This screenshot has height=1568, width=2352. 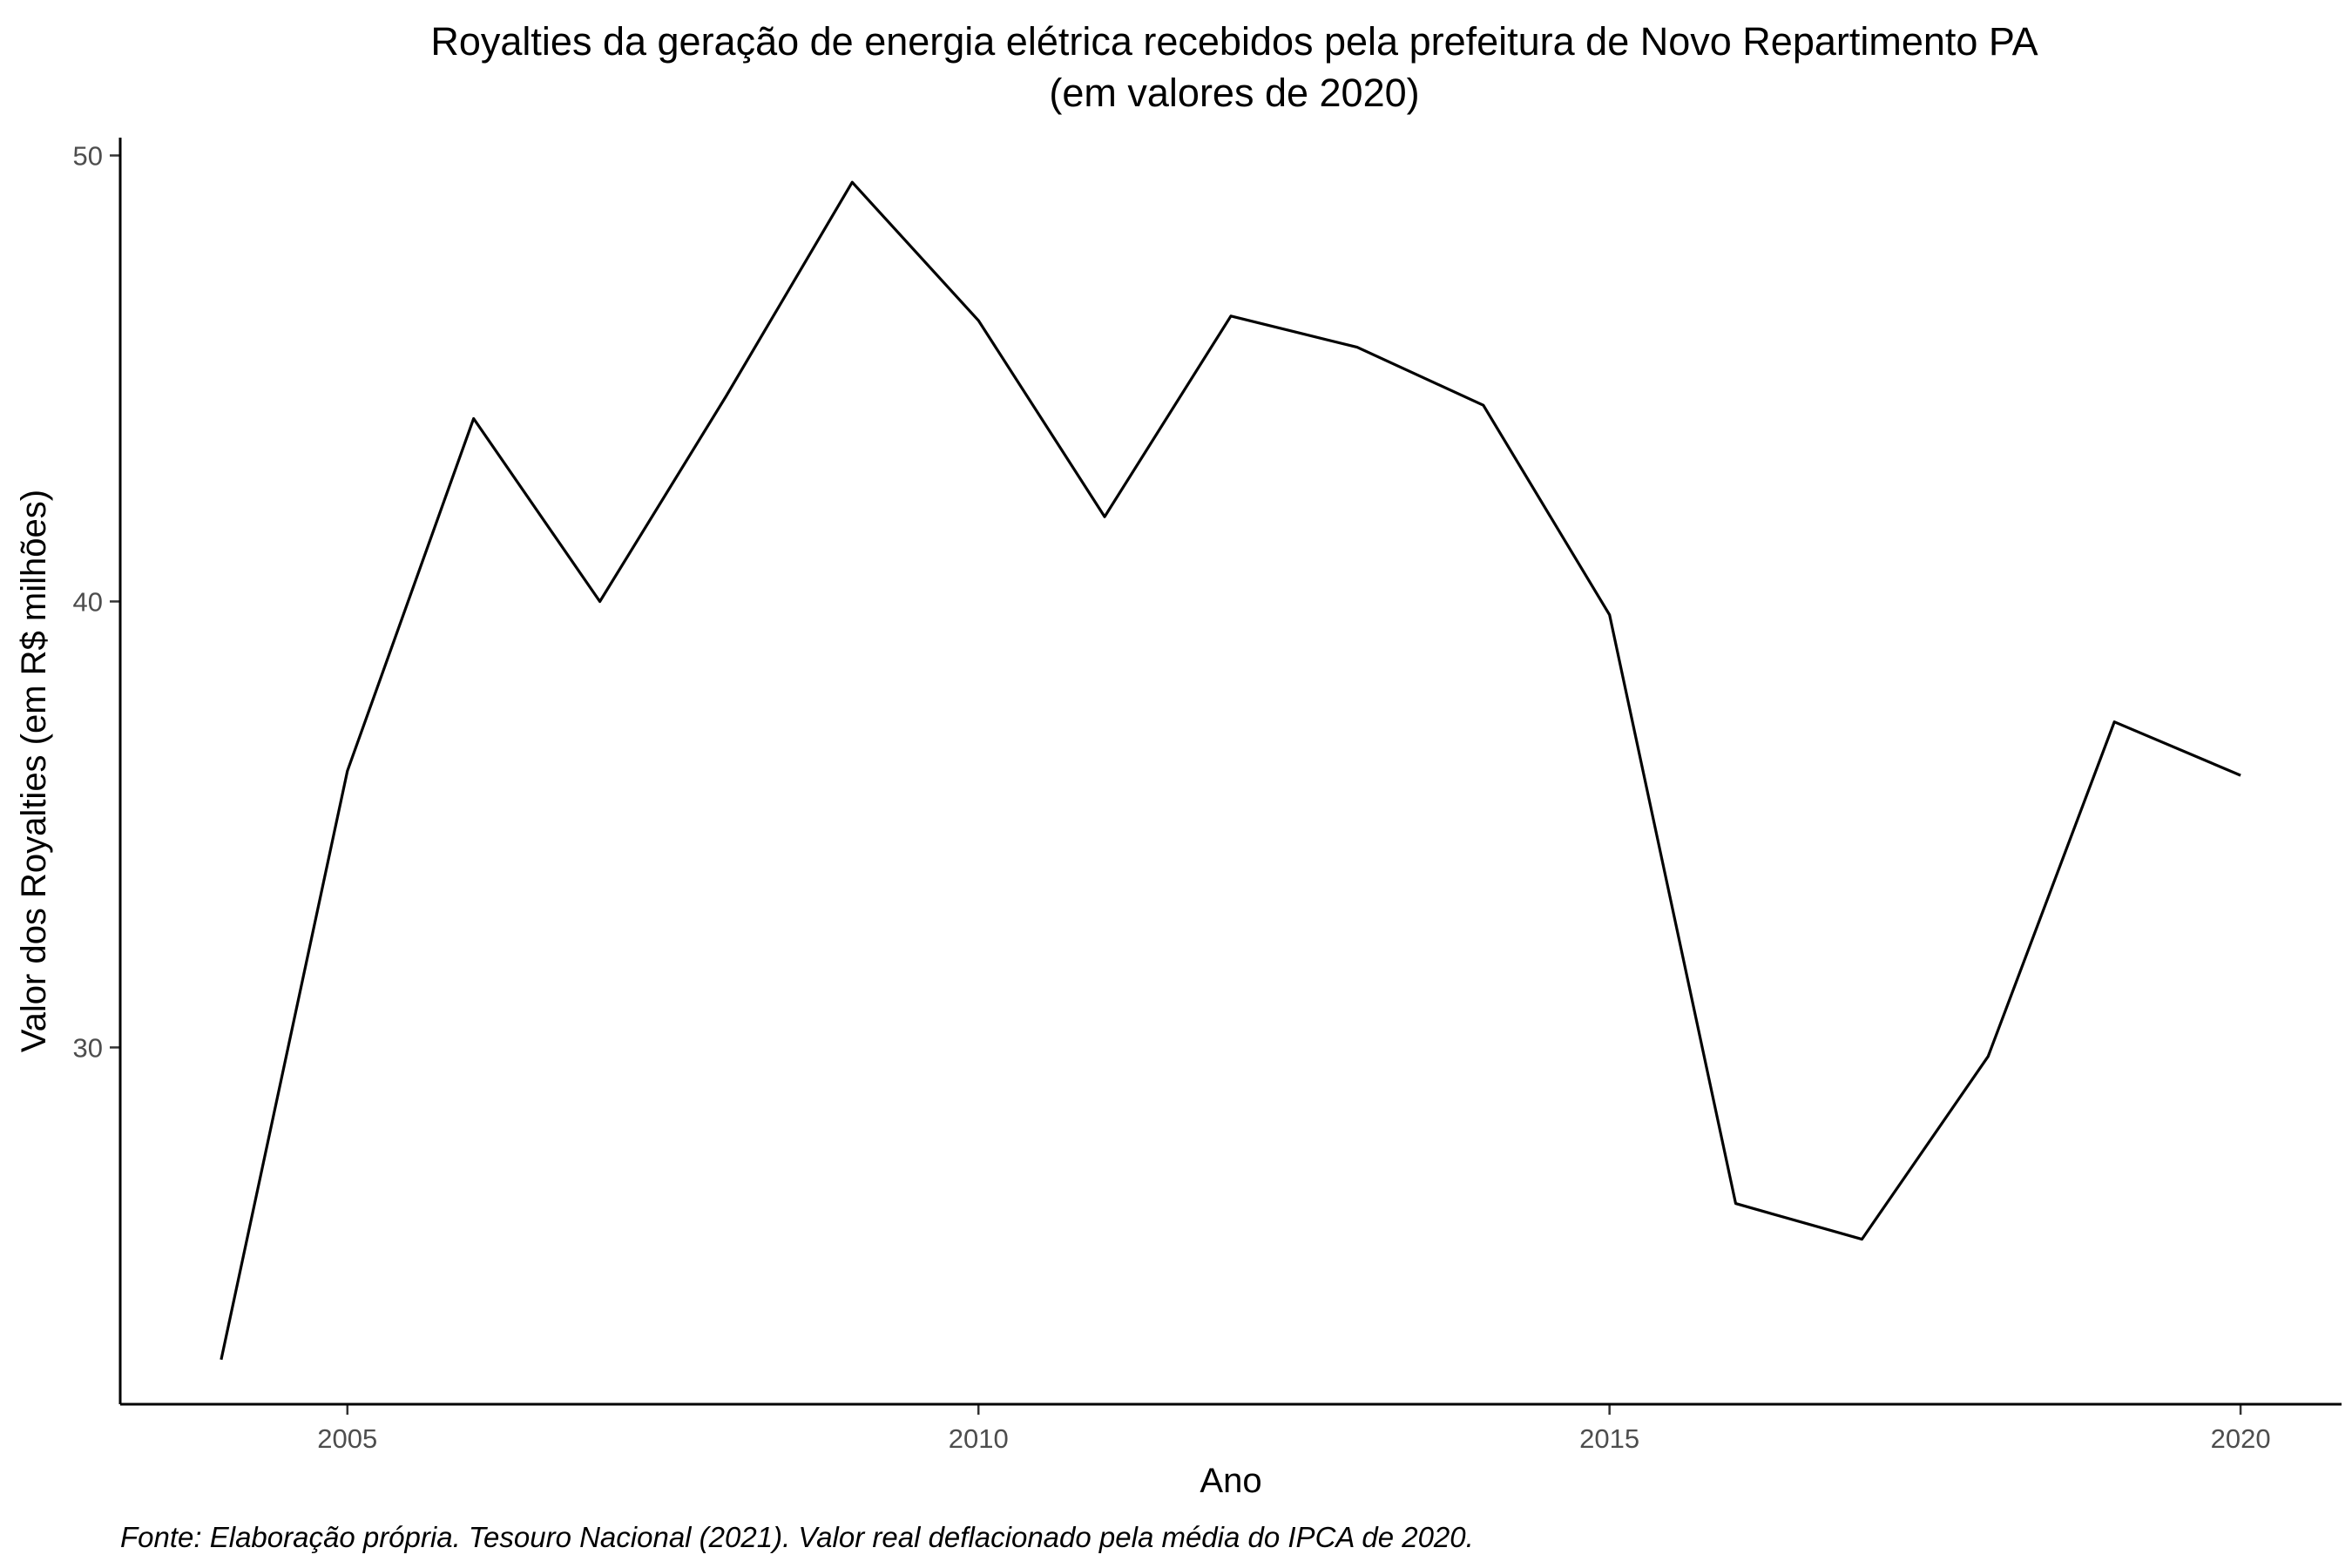 I want to click on y-tick-label: 50, so click(x=88, y=155).